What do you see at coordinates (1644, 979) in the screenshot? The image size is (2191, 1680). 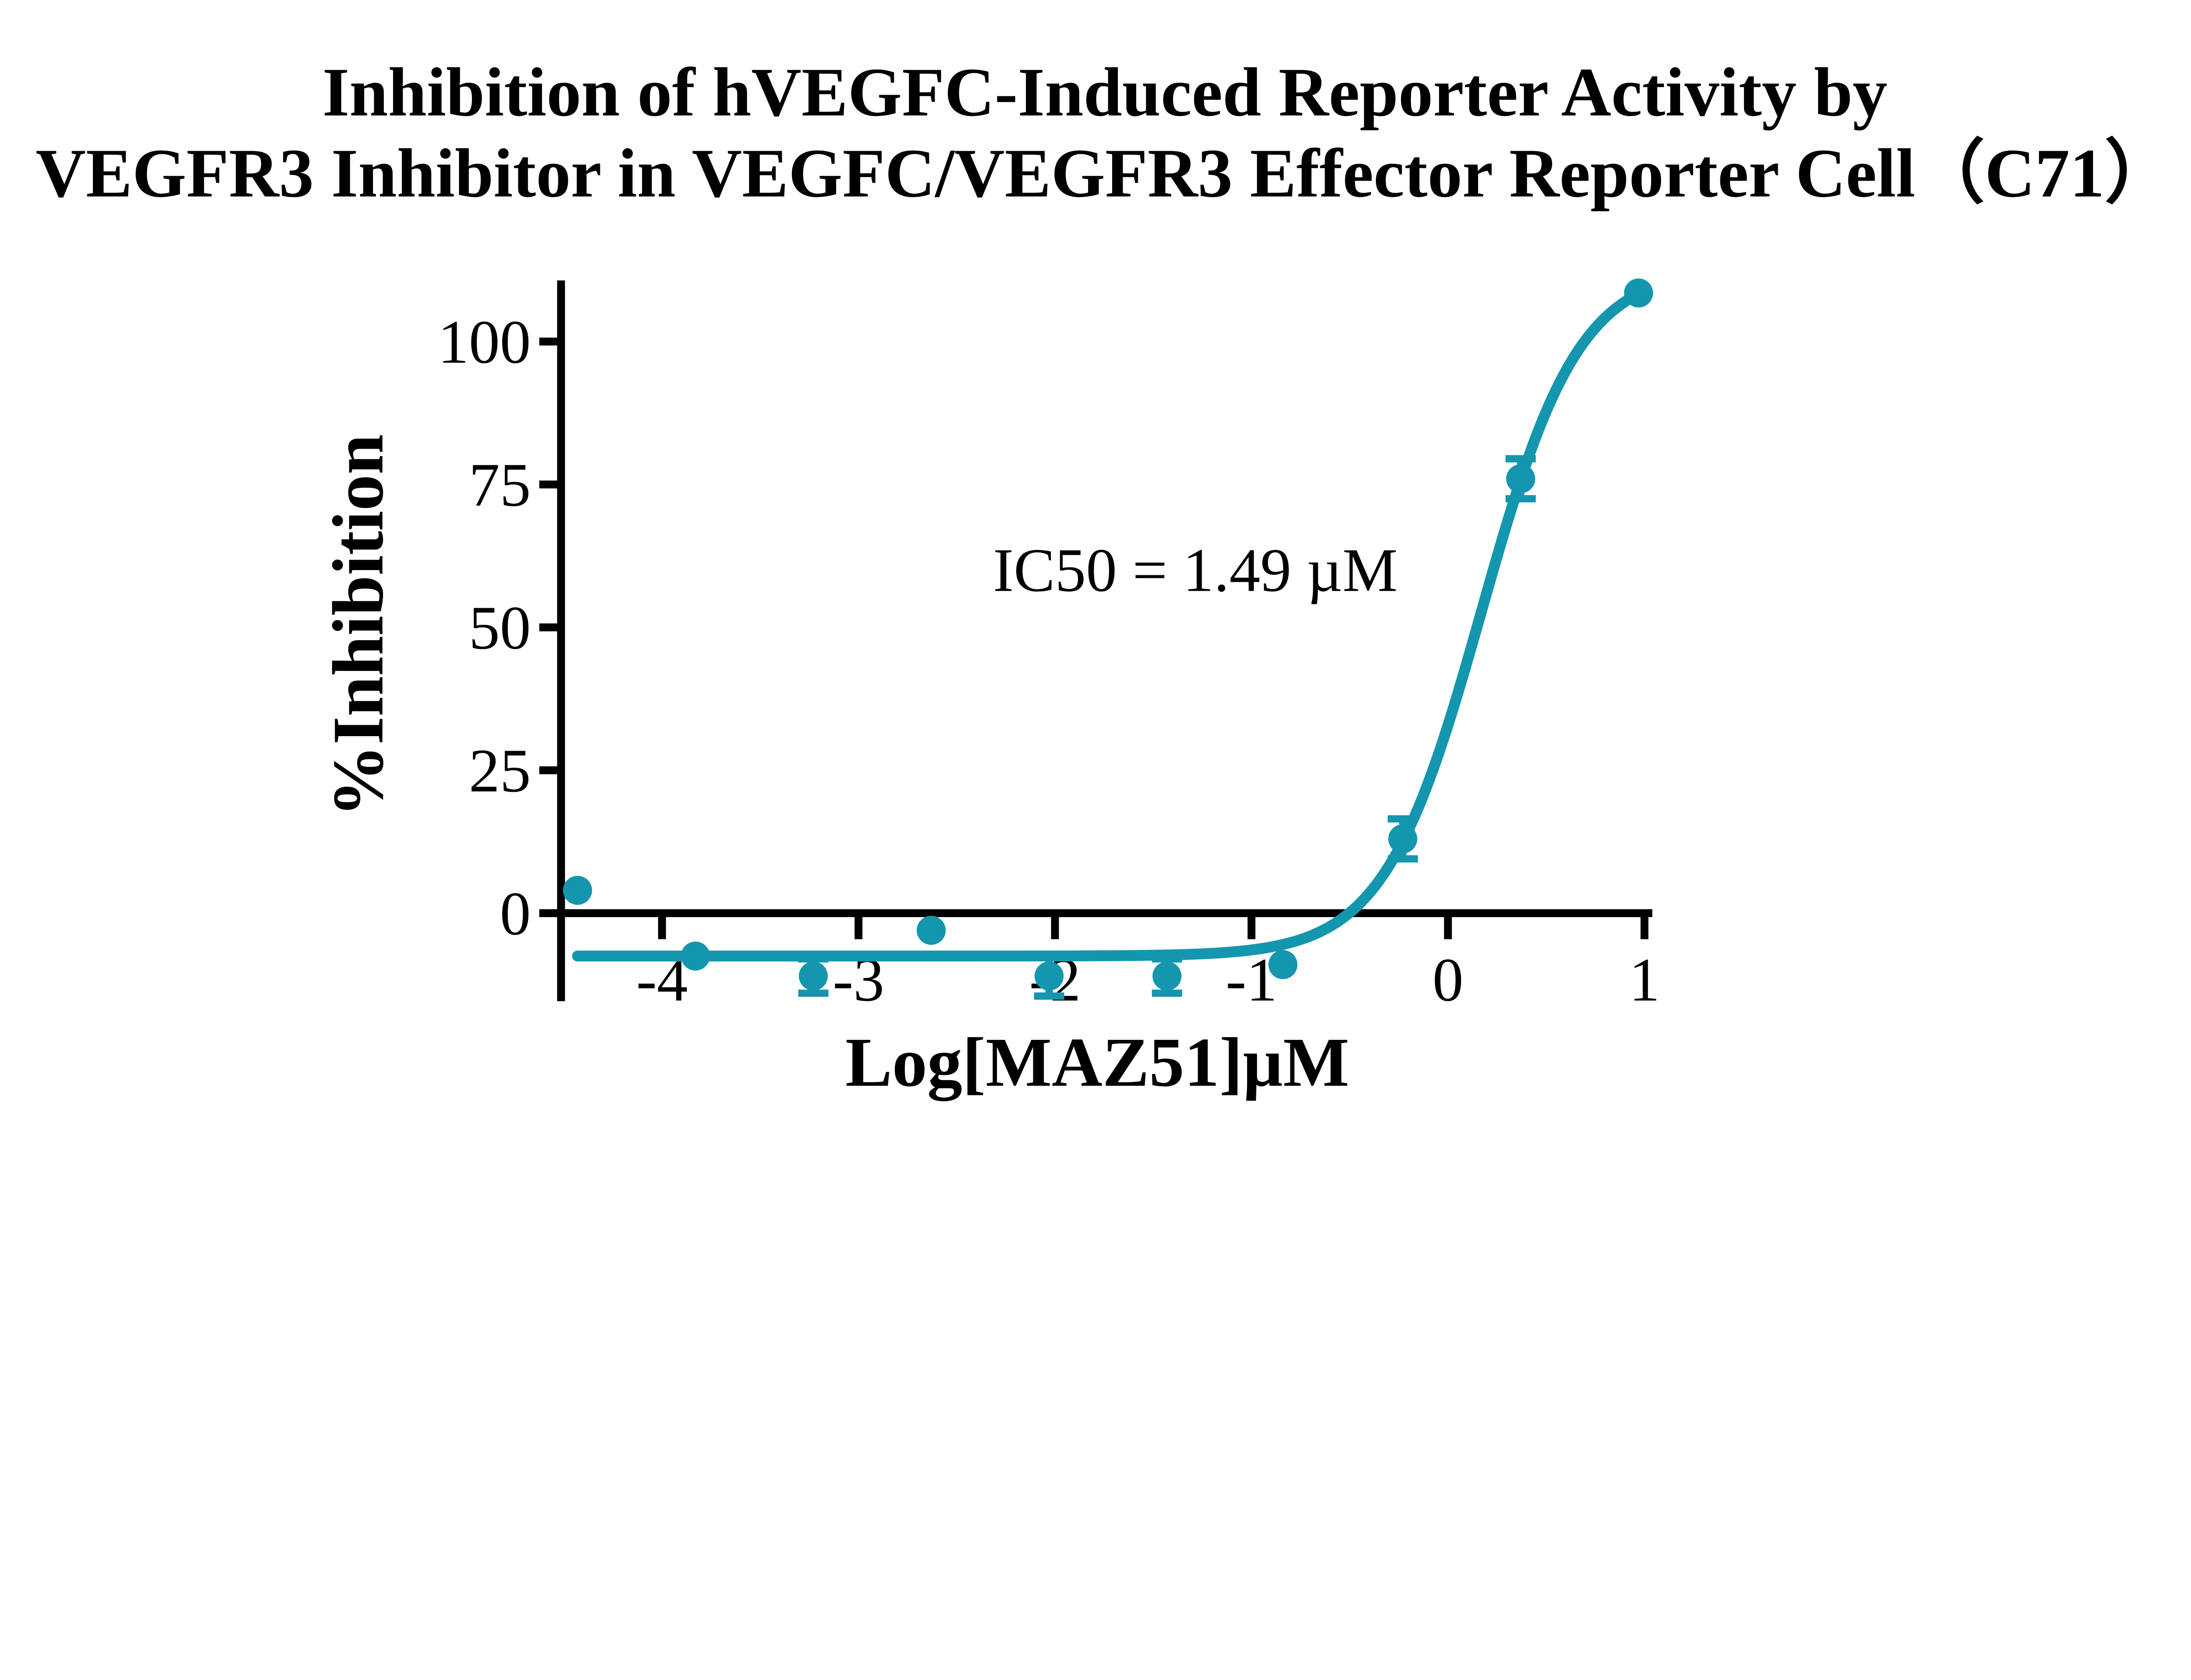 I see `x-tick-label: 1` at bounding box center [1644, 979].